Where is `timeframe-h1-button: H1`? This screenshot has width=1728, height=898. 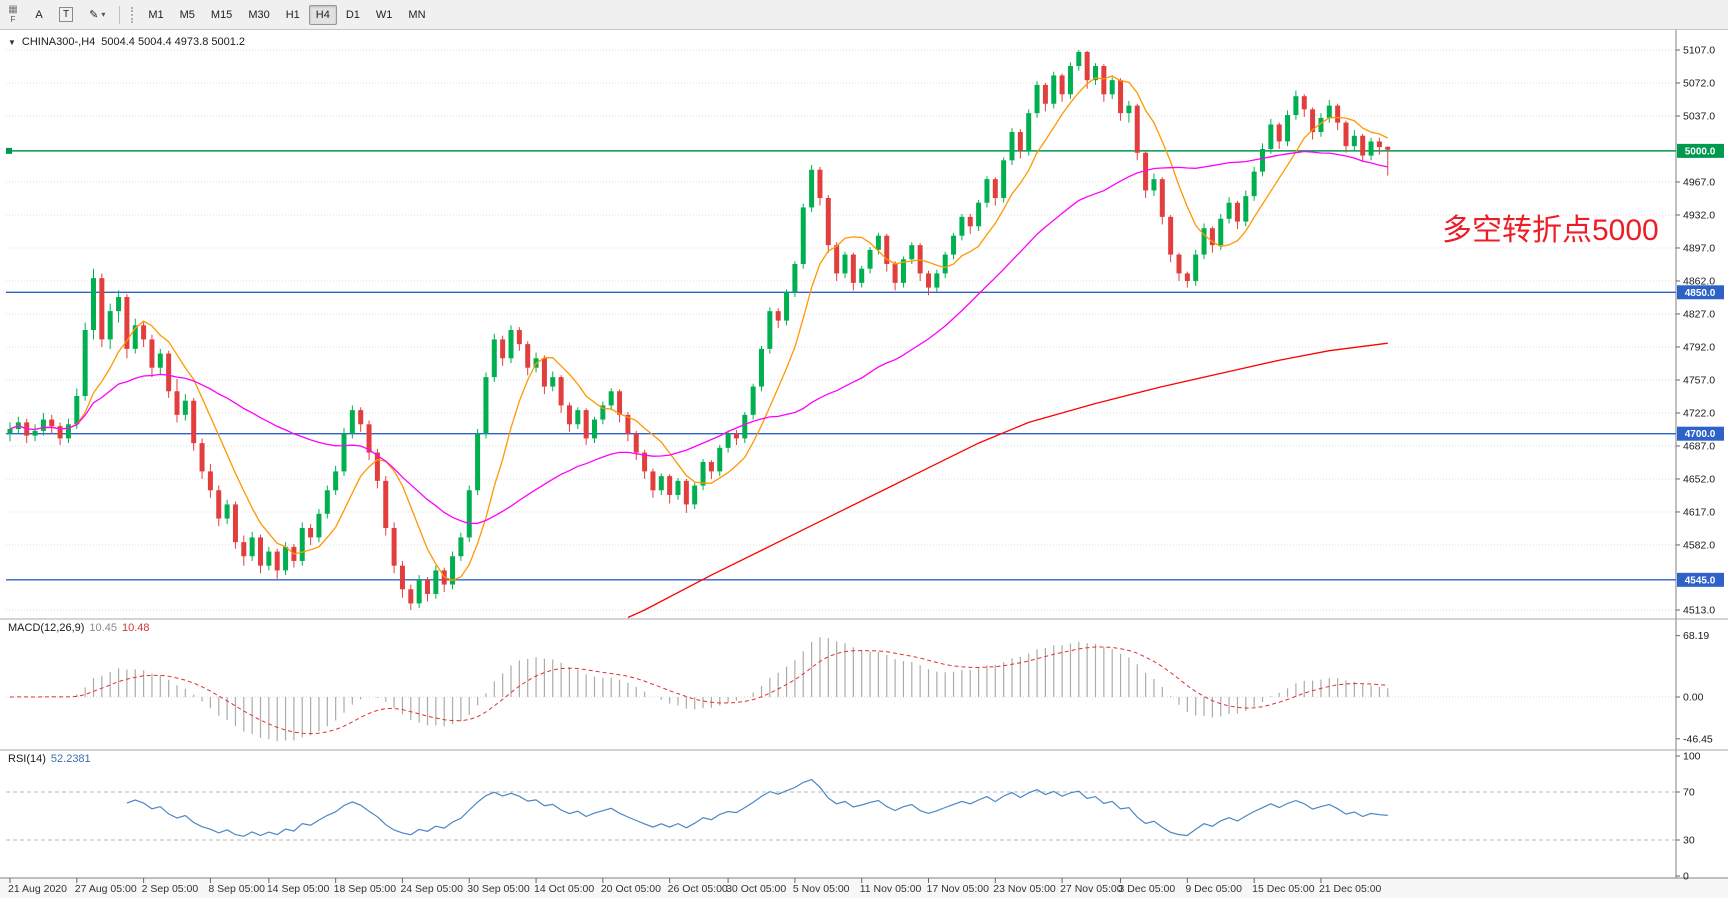 timeframe-h1-button: H1 is located at coordinates (293, 15).